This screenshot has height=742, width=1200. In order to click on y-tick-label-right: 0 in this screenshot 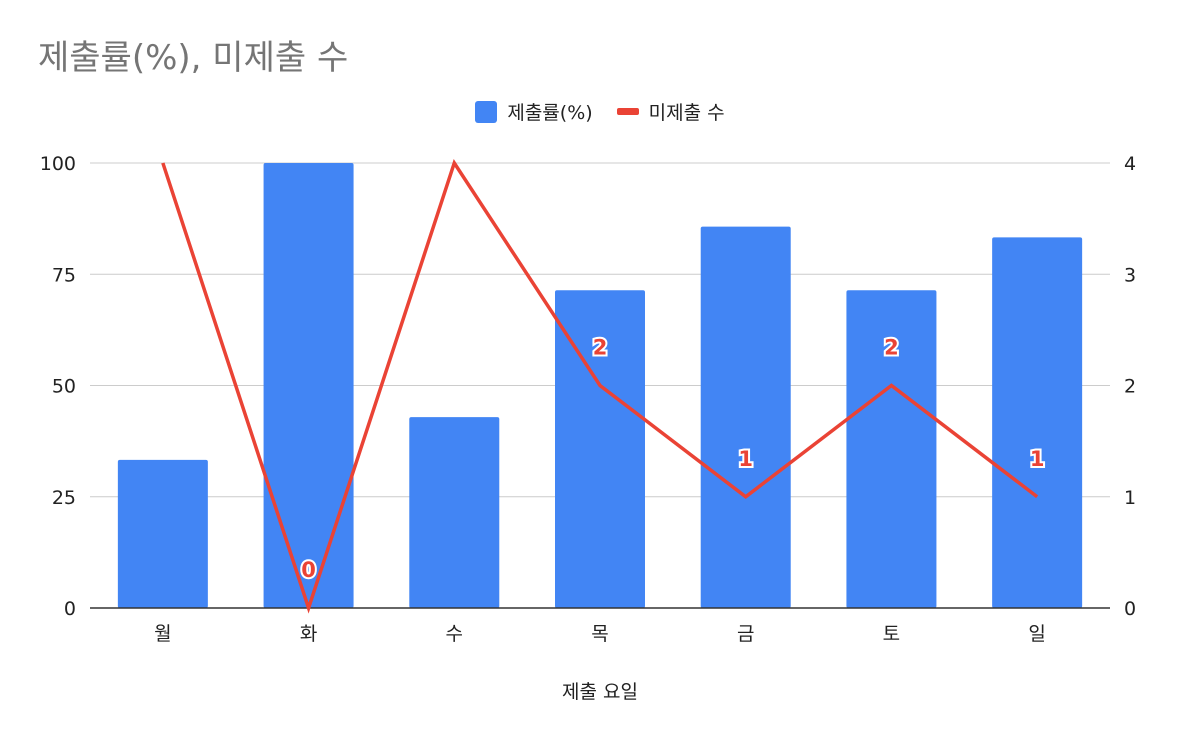, I will do `click(1130, 609)`.